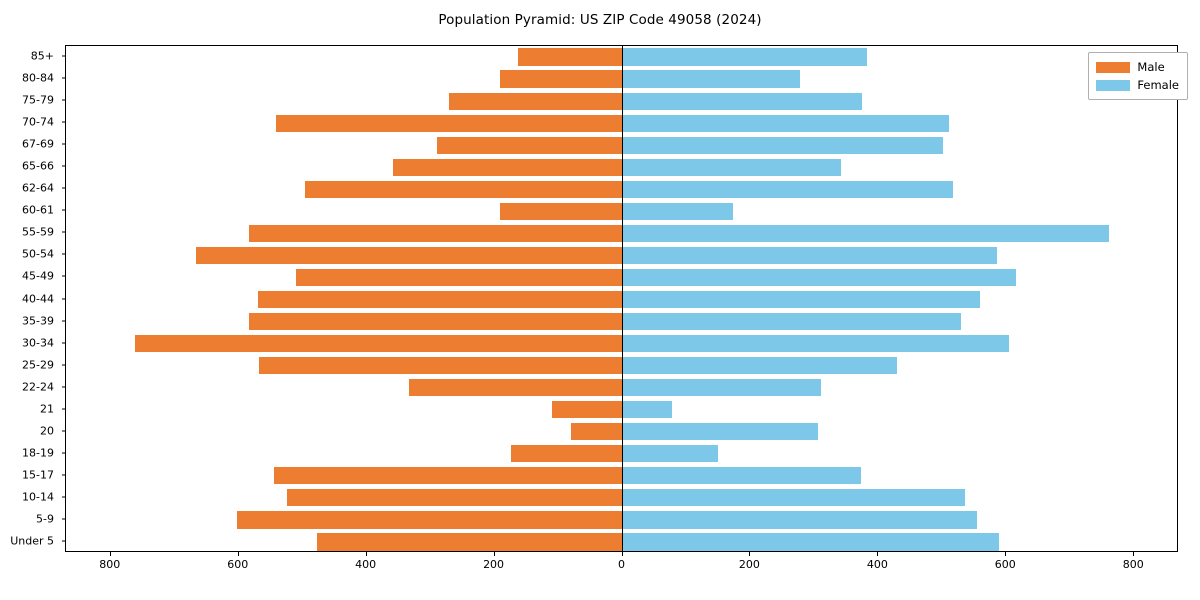 This screenshot has height=600, width=1200. Describe the element at coordinates (38, 232) in the screenshot. I see `y-axis-tick-label: 55-59` at that location.